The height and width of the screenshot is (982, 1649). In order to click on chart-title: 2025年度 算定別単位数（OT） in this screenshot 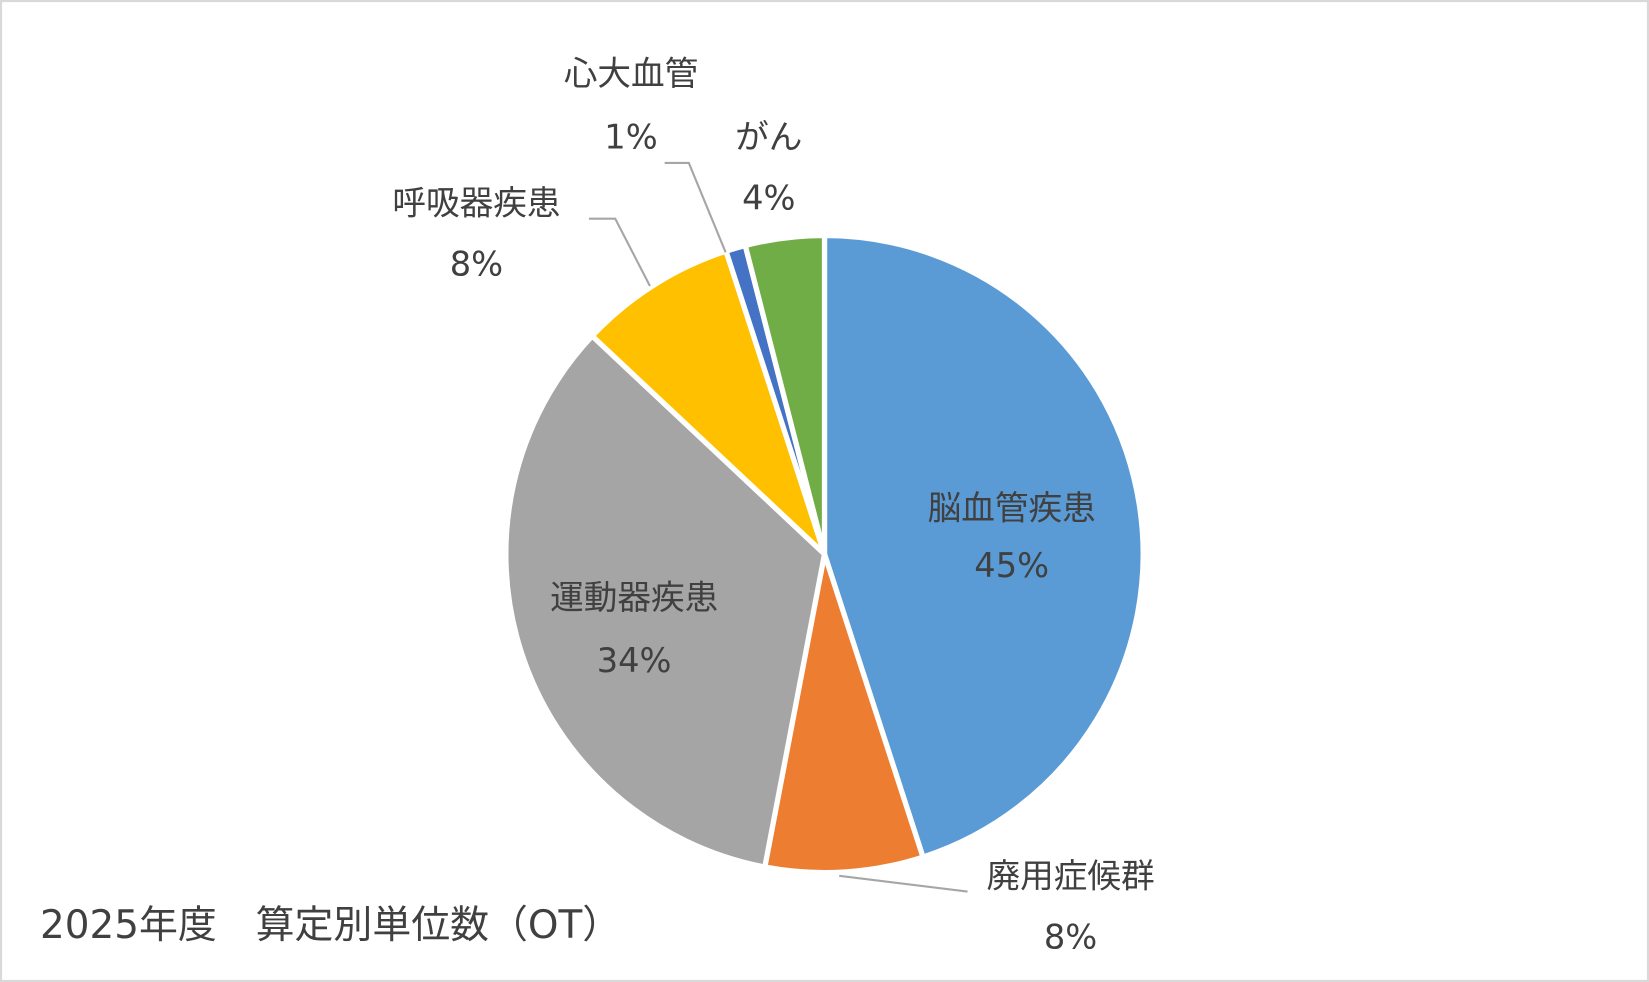, I will do `click(330, 925)`.